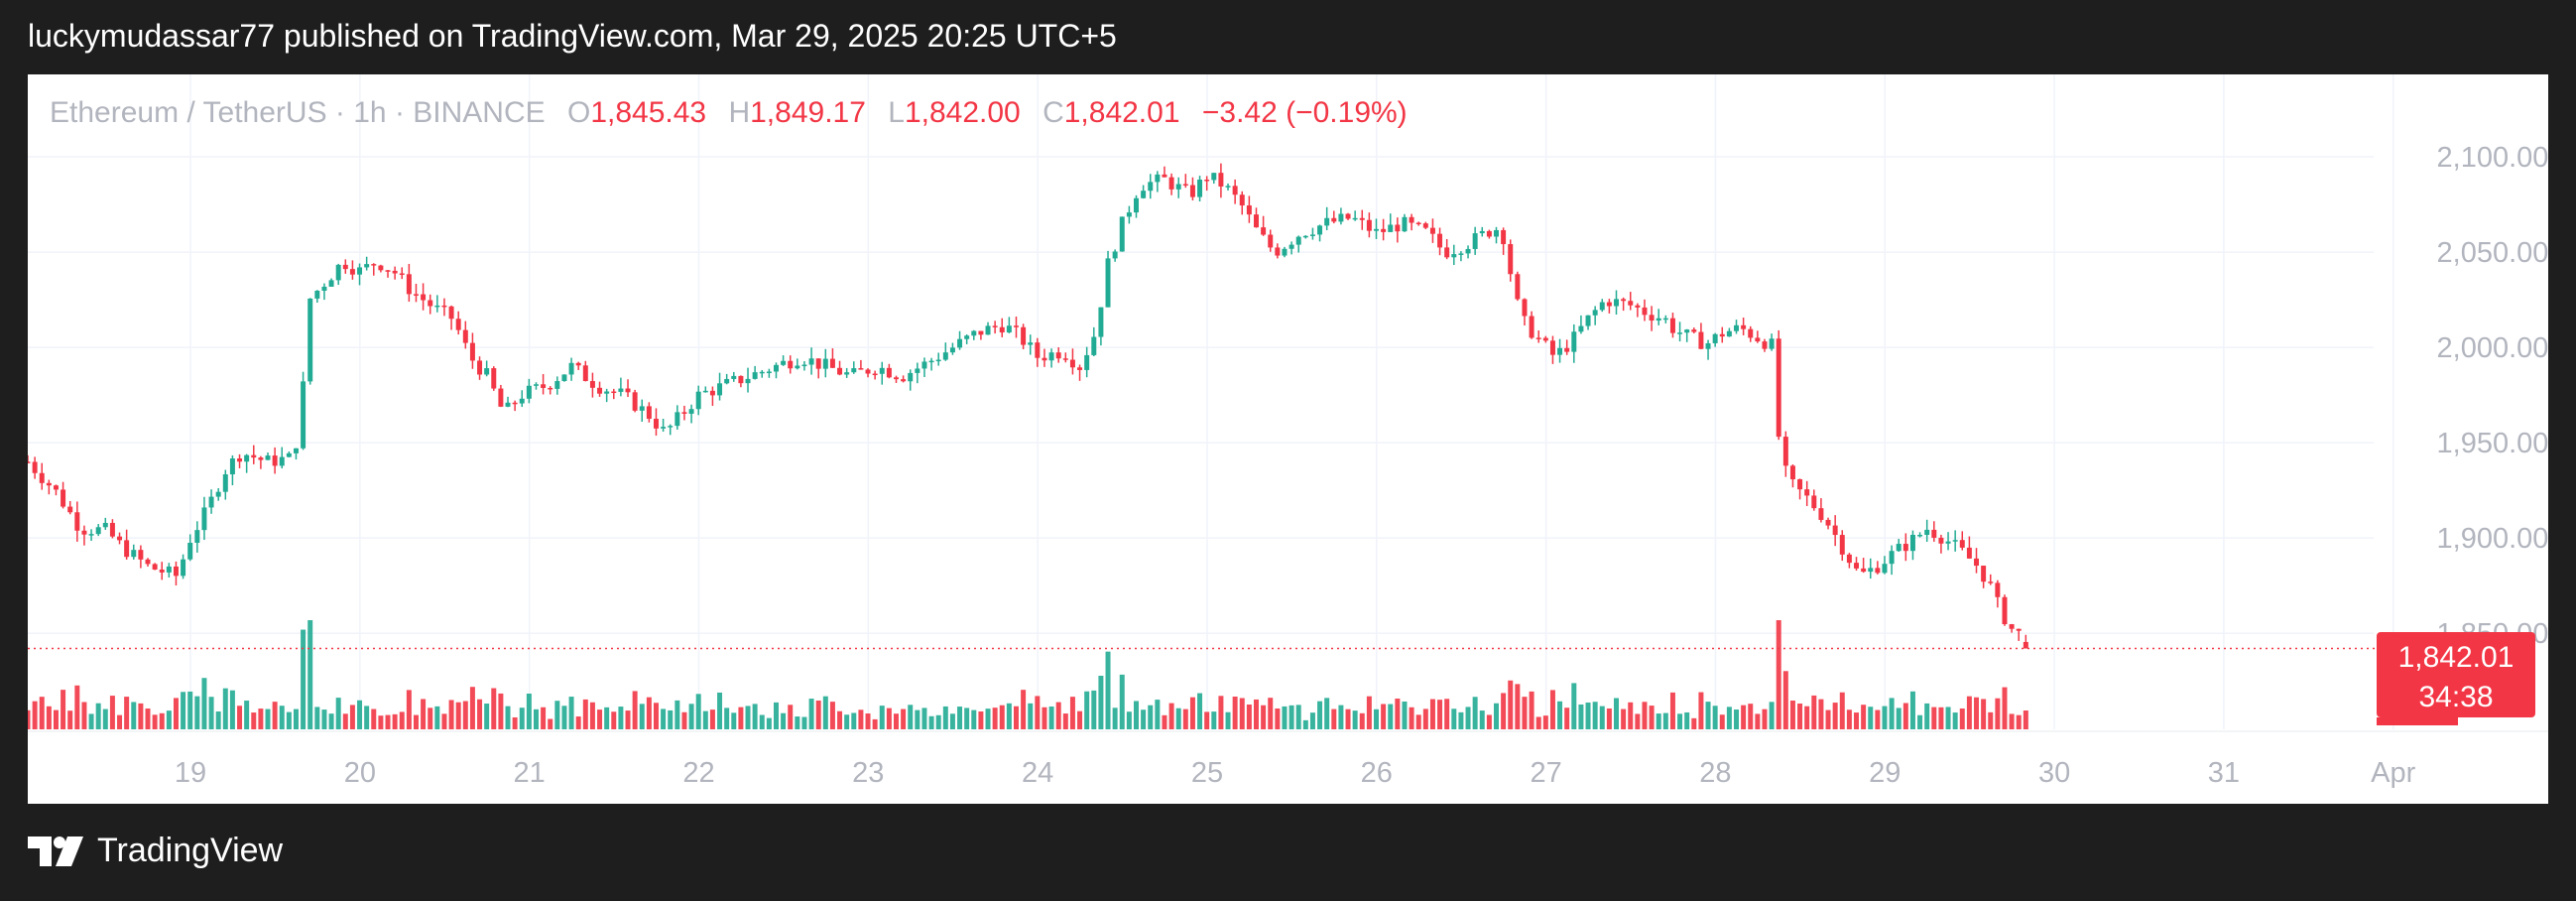 Image resolution: width=2576 pixels, height=901 pixels. I want to click on time-axis: 19 20 21 22 23 24 25 26 27 28 29 30 31 Apr, so click(1288, 760).